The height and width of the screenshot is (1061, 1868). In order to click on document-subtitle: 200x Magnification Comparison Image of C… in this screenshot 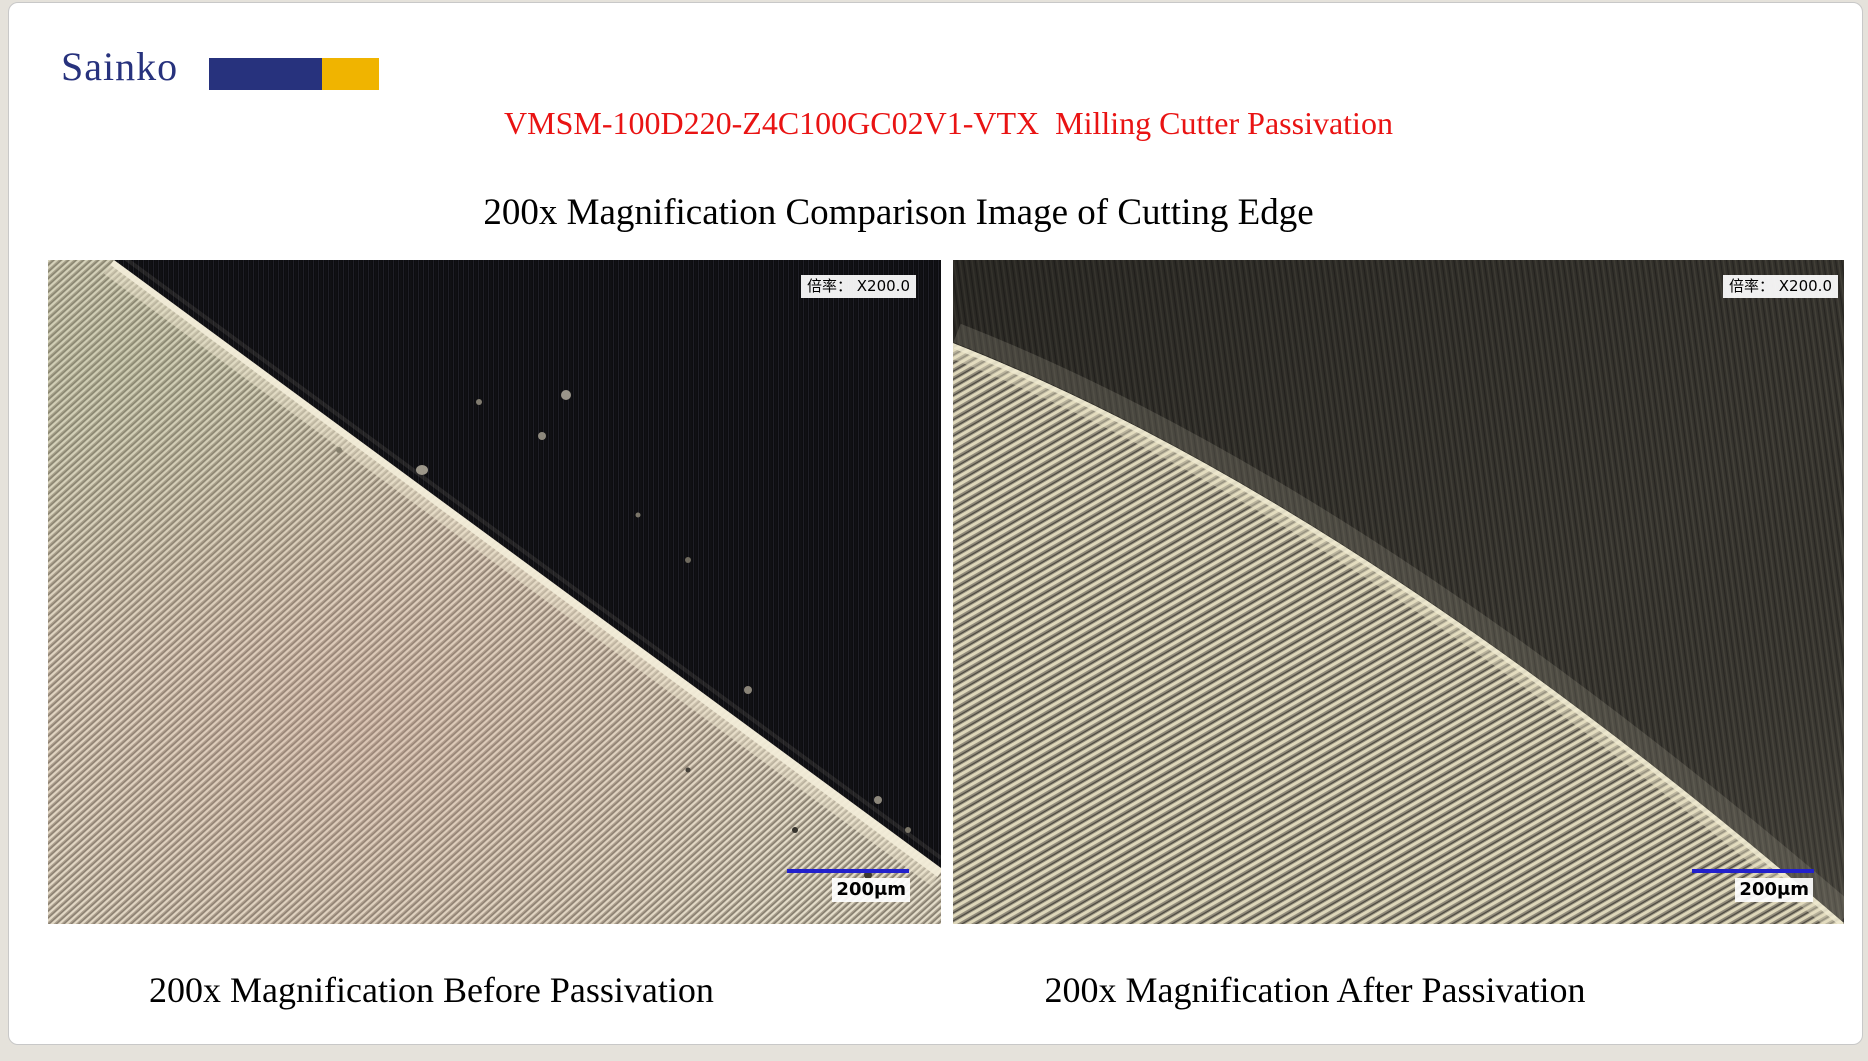, I will do `click(898, 212)`.